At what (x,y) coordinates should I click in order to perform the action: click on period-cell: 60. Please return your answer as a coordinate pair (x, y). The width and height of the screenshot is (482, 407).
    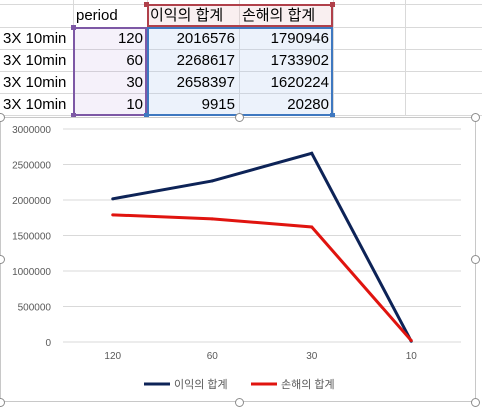
    Looking at the image, I should click on (134, 60).